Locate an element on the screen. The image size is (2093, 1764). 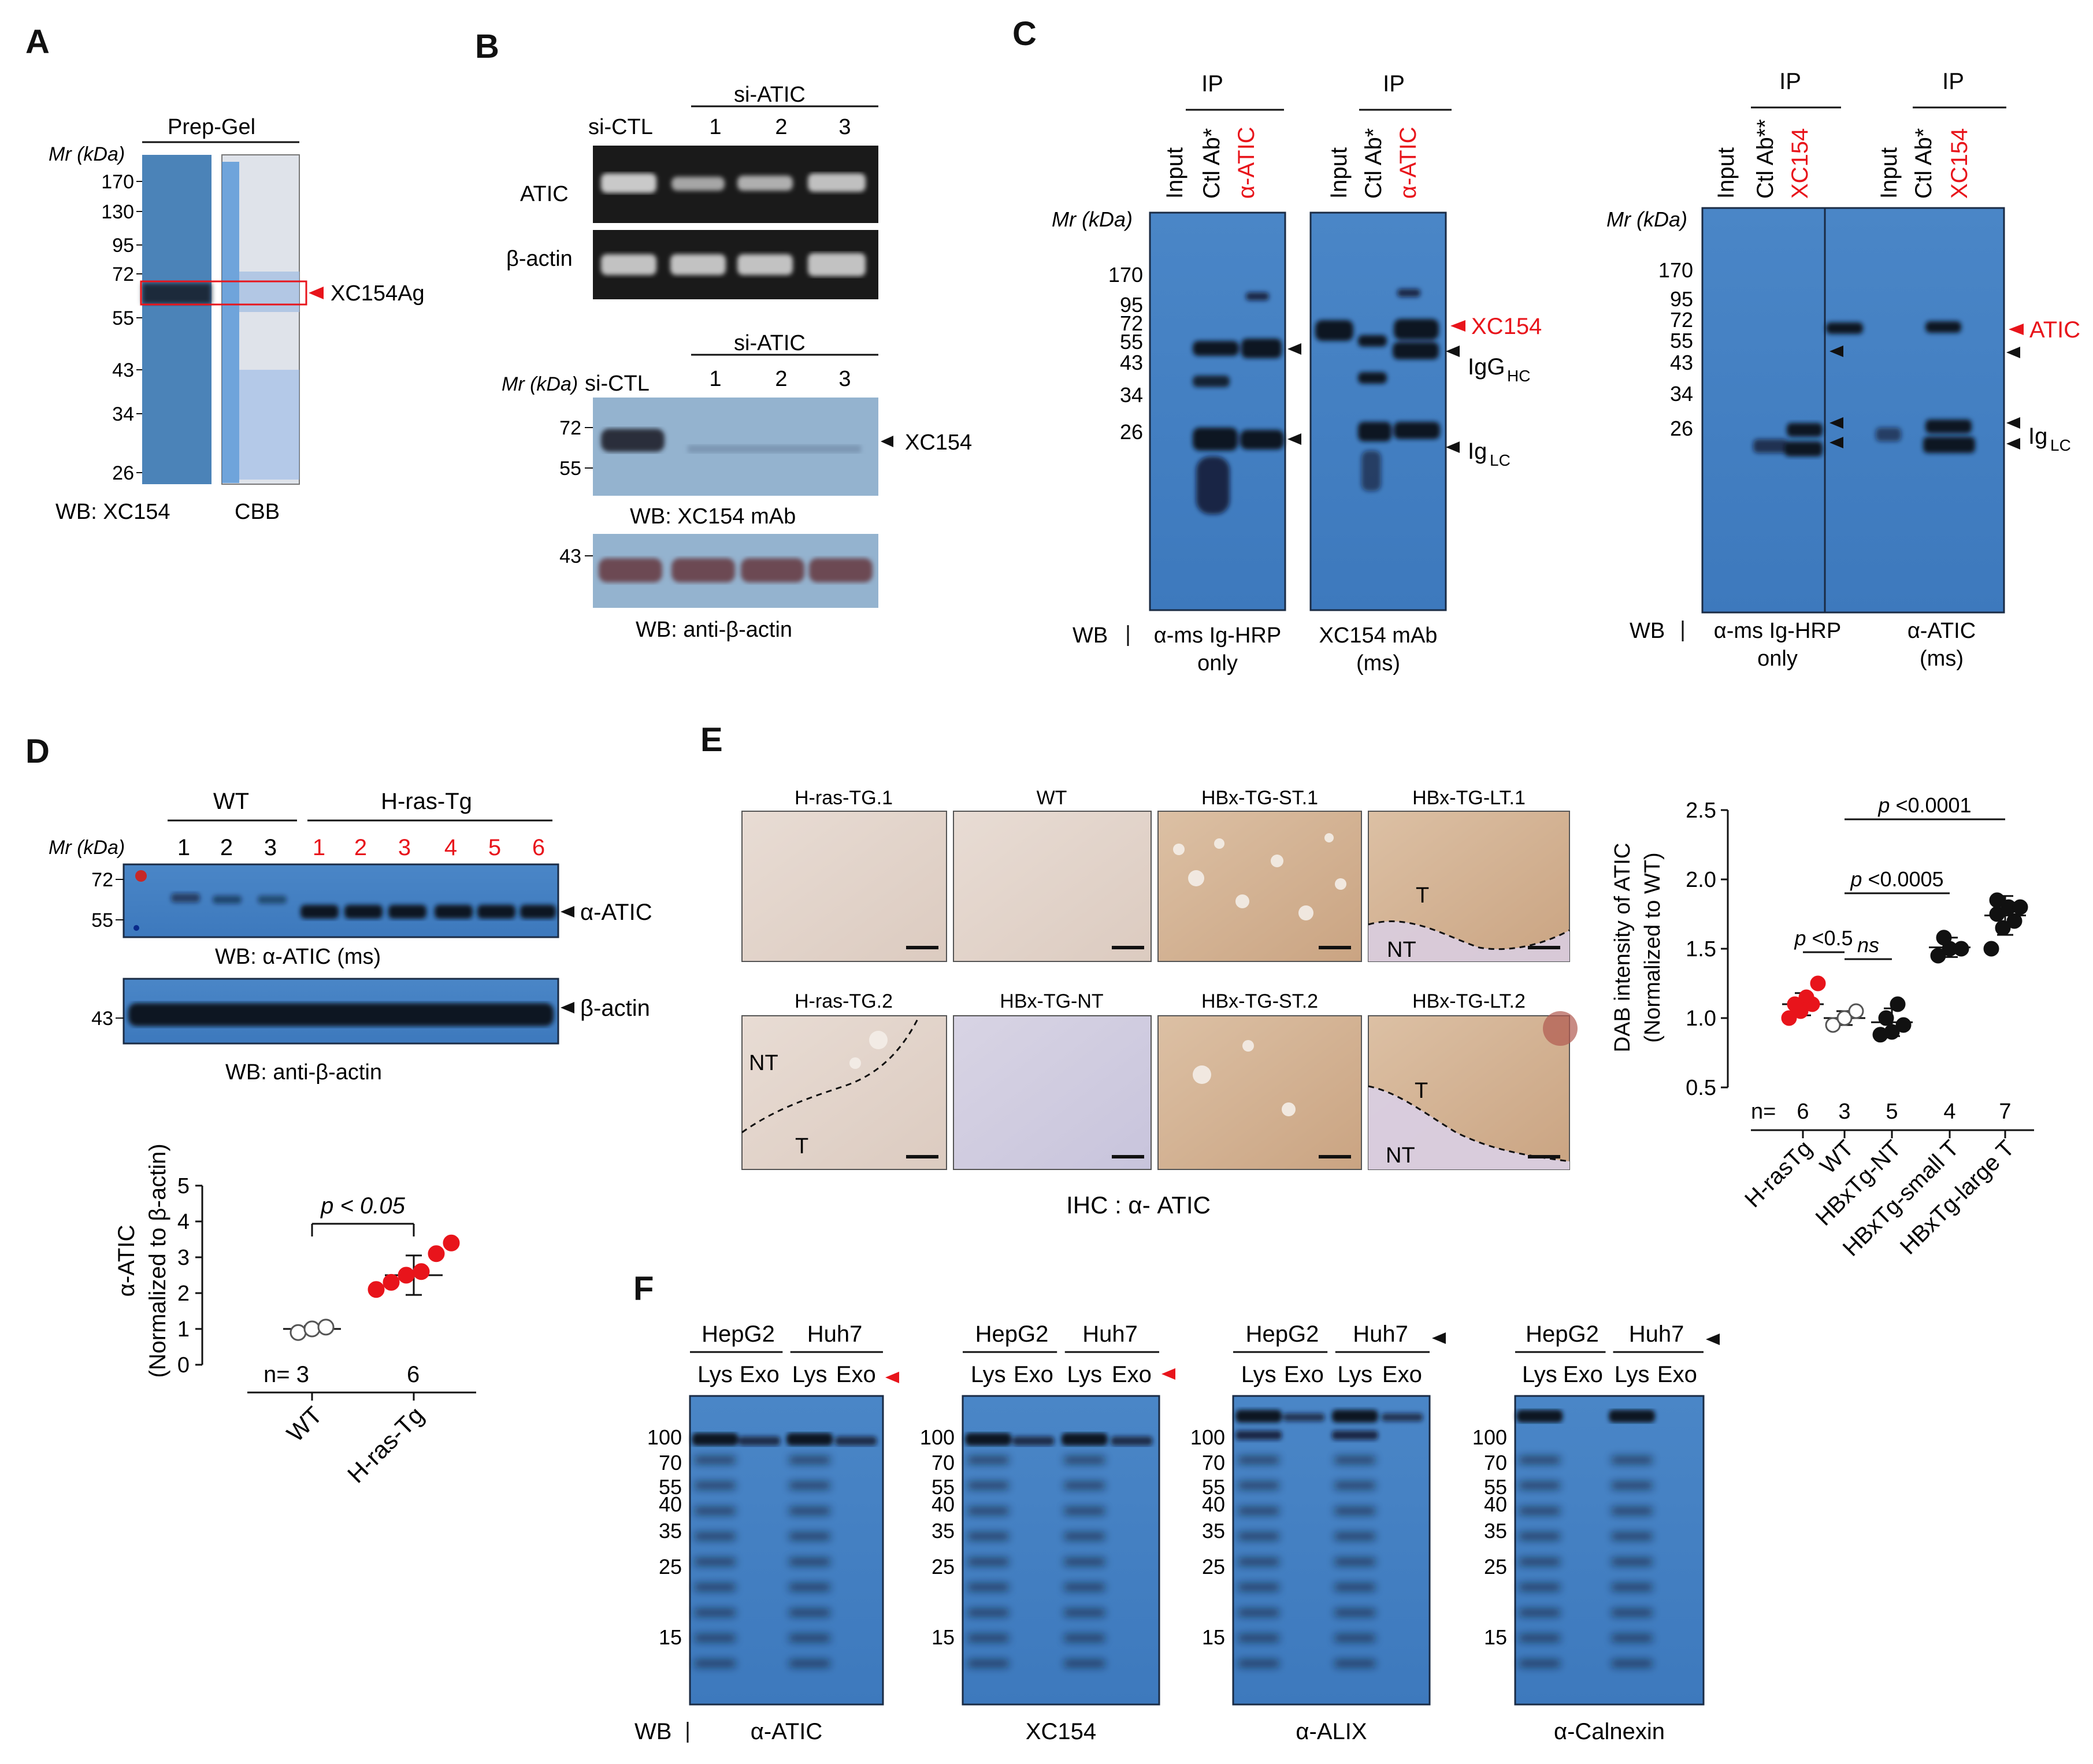
chart-d-ytick-label: 5 is located at coordinates (184, 1186).